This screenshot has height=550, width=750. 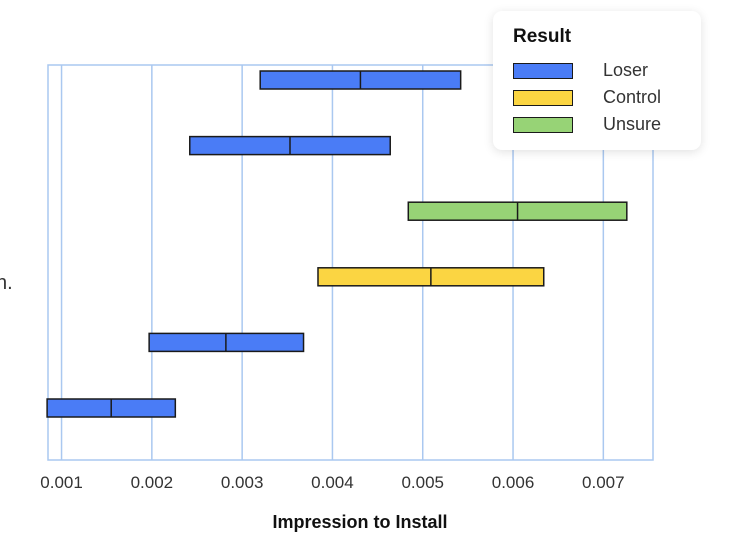 I want to click on x-tick-label: 0.007, so click(x=603, y=482).